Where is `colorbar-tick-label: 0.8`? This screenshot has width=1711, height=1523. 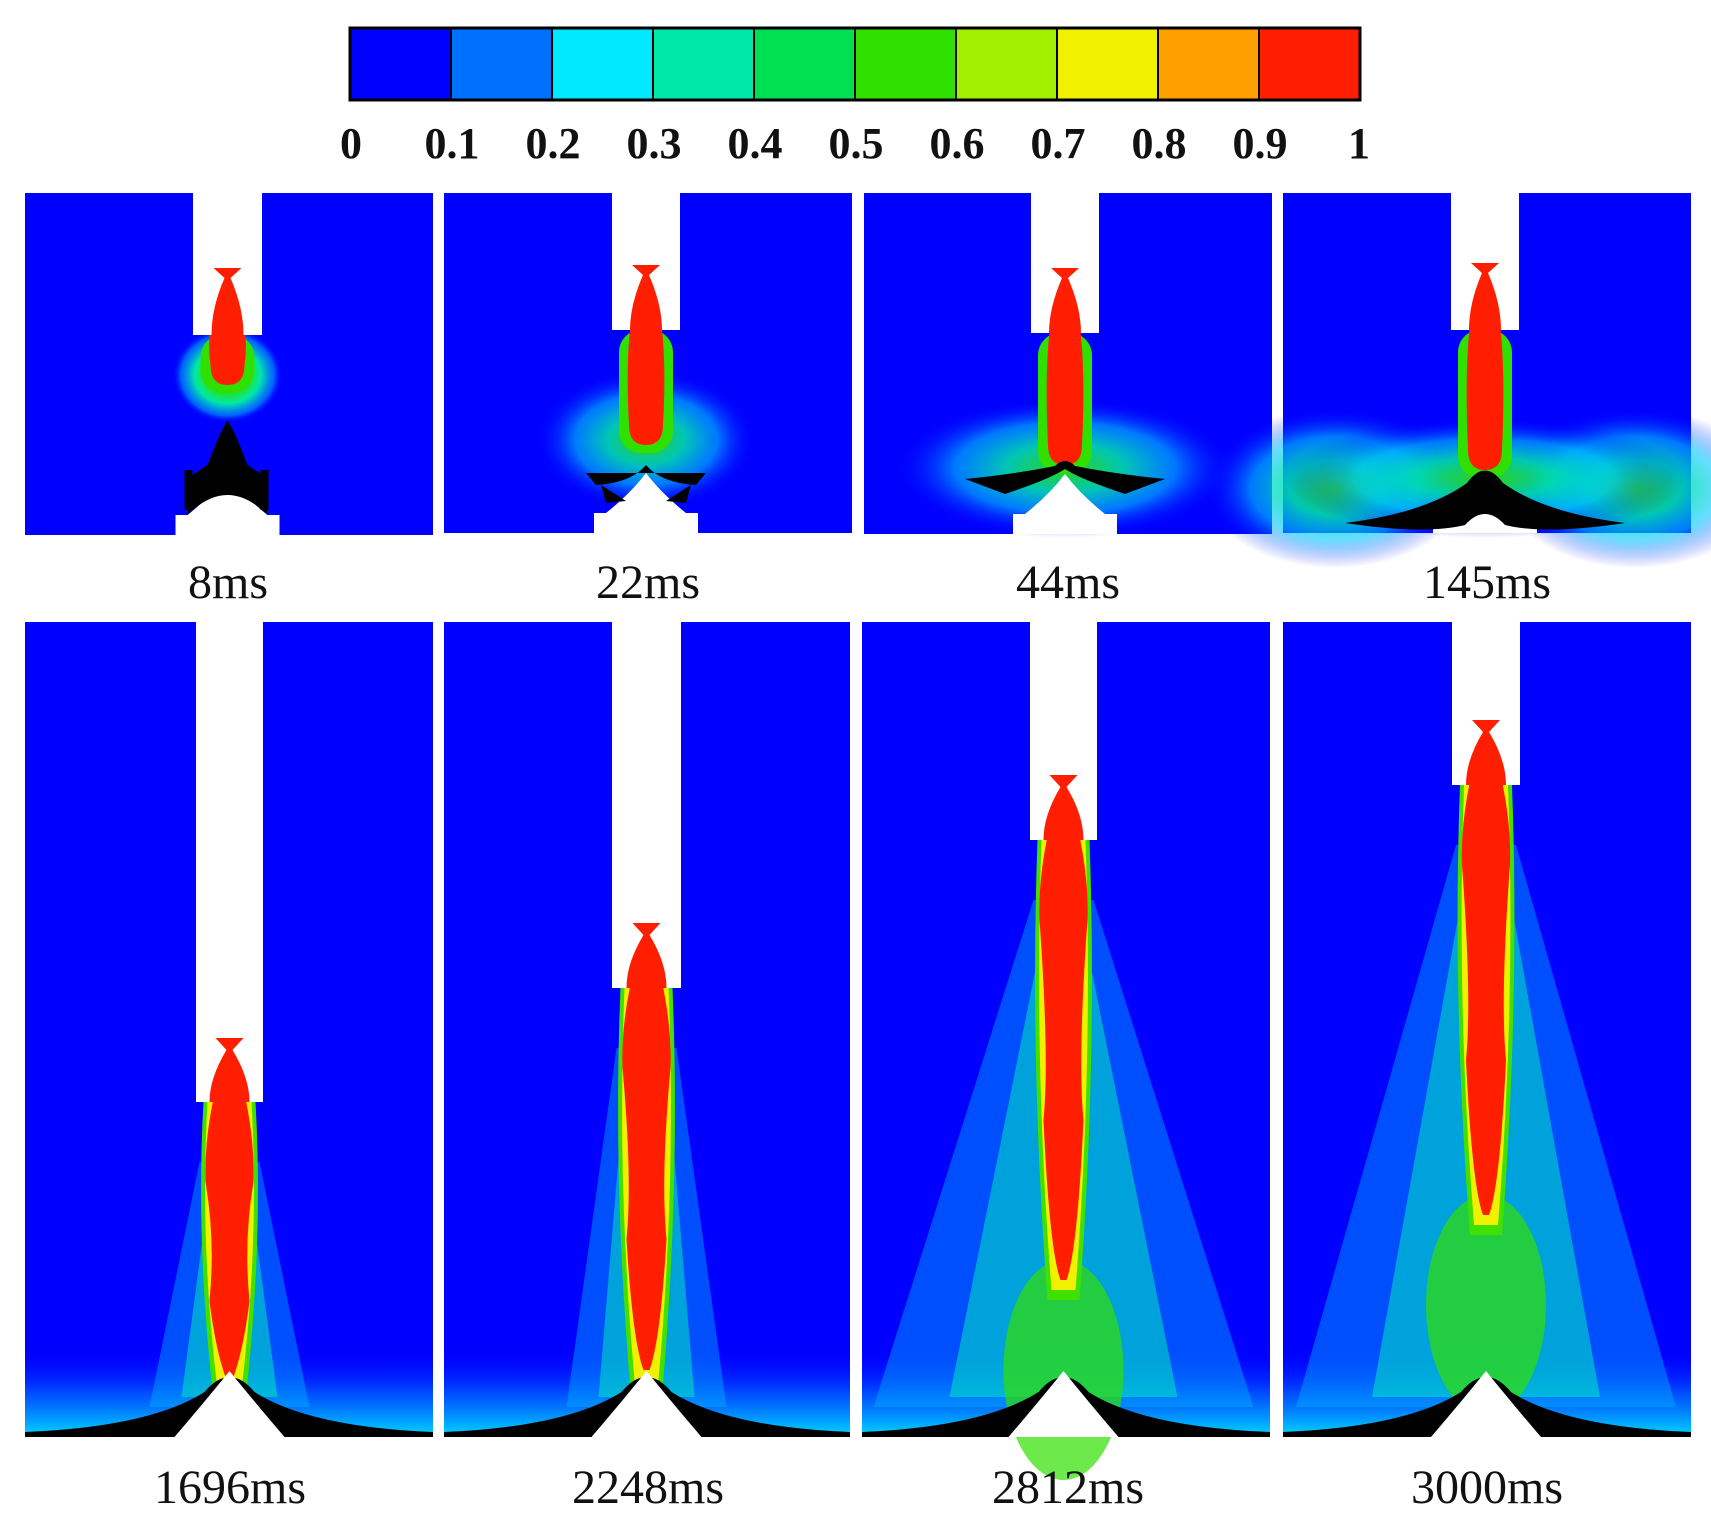
colorbar-tick-label: 0.8 is located at coordinates (1159, 143).